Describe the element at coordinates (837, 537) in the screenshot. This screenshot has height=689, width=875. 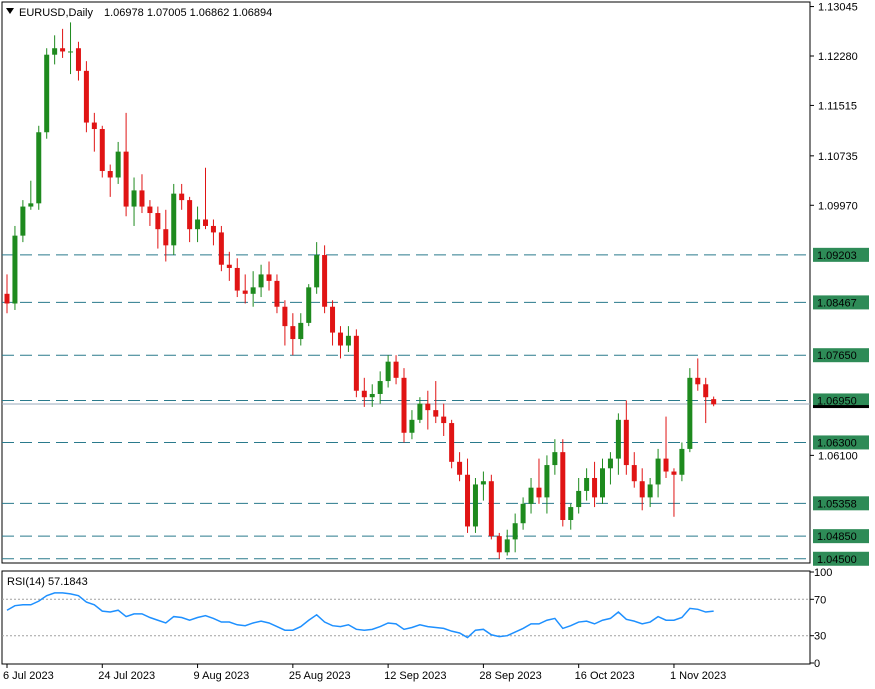
I see `level-label-text: 1.04850` at that location.